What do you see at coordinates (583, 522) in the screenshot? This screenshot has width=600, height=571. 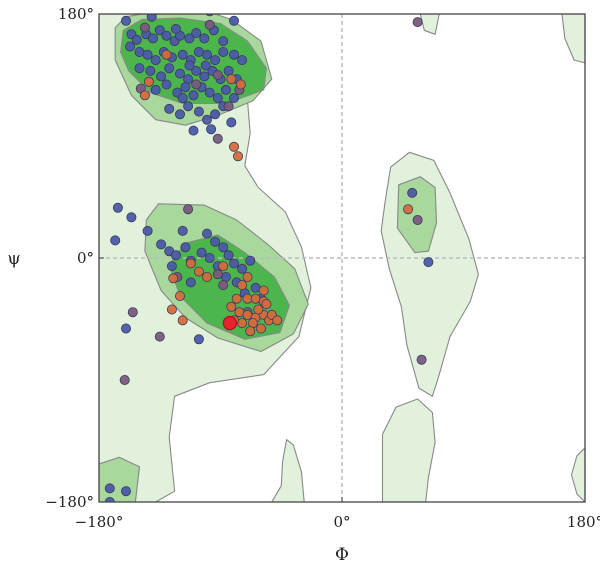 I see `x-tick-label: 180°` at bounding box center [583, 522].